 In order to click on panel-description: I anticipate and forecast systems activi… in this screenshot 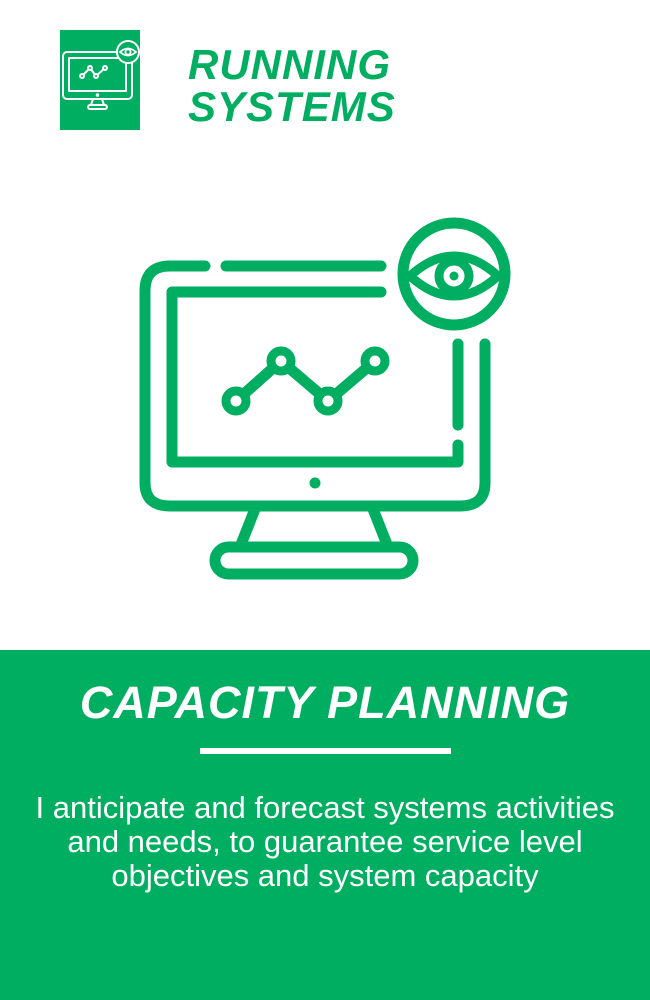, I will do `click(325, 841)`.